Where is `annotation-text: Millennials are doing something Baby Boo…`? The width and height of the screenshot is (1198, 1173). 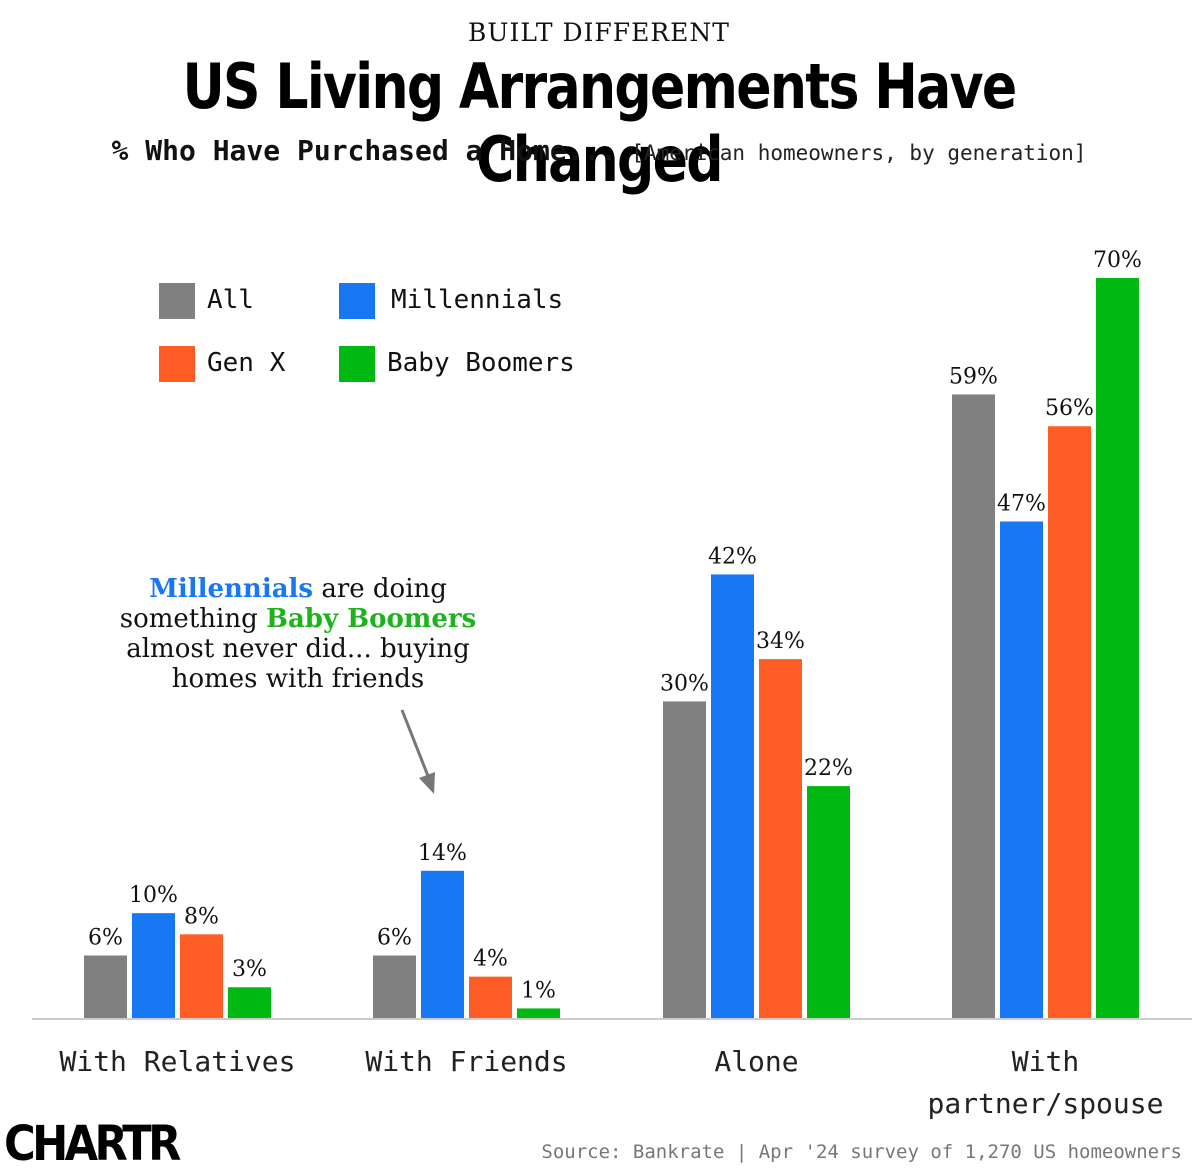 annotation-text: Millennials are doing something Baby Boo… is located at coordinates (298, 634).